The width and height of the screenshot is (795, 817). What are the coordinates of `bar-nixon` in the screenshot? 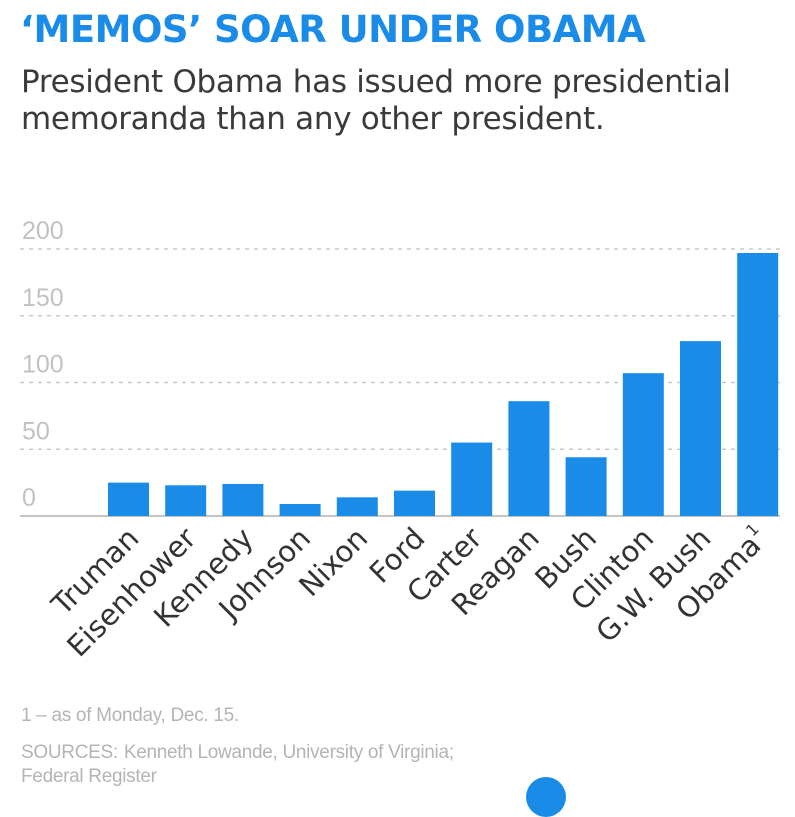 It's located at (357, 506).